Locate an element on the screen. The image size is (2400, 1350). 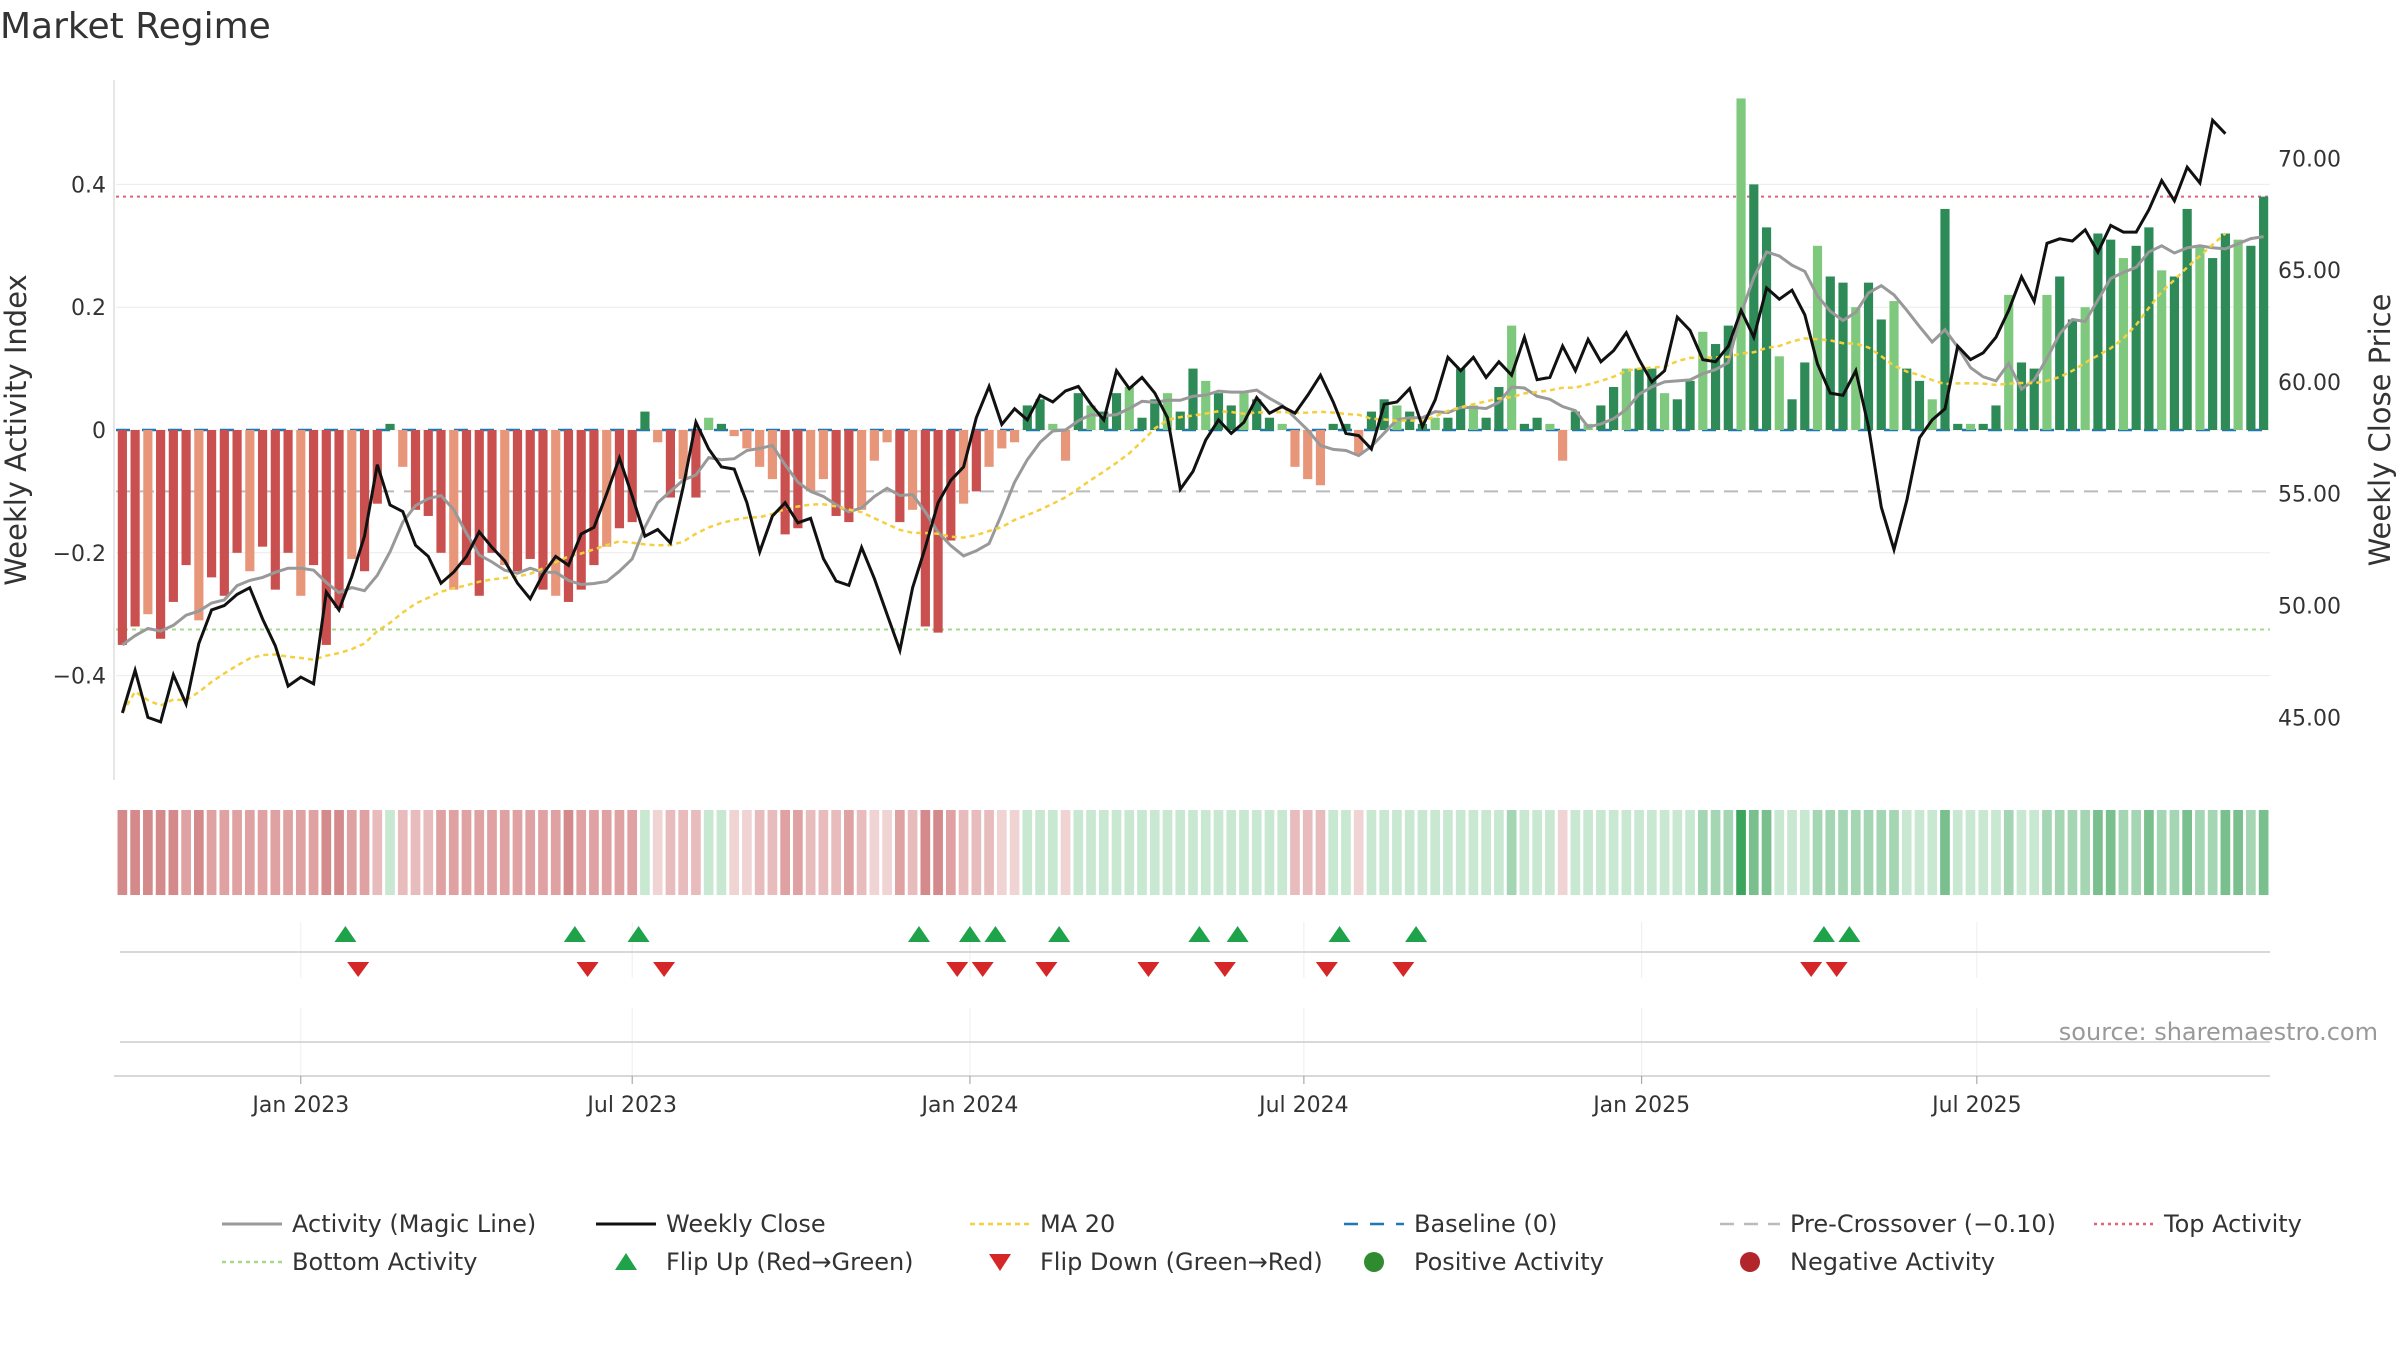
x-tick-label: Jul 2023 is located at coordinates (631, 1105).